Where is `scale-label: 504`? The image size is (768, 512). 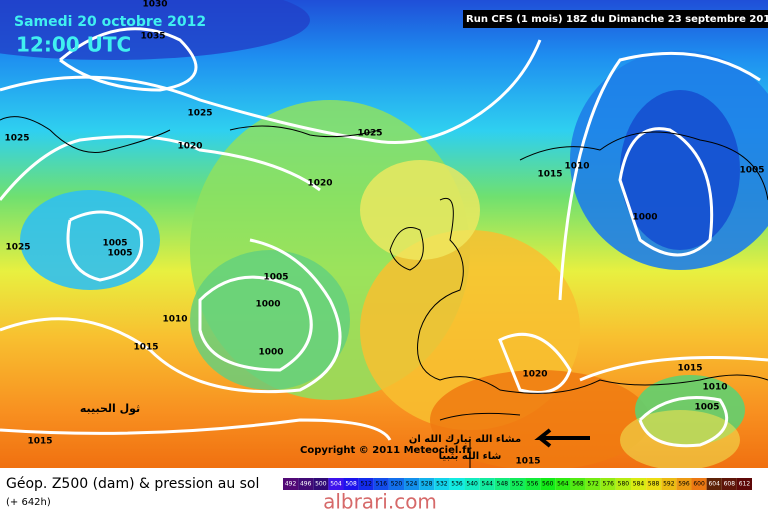
scale-label: 504 is located at coordinates (336, 484).